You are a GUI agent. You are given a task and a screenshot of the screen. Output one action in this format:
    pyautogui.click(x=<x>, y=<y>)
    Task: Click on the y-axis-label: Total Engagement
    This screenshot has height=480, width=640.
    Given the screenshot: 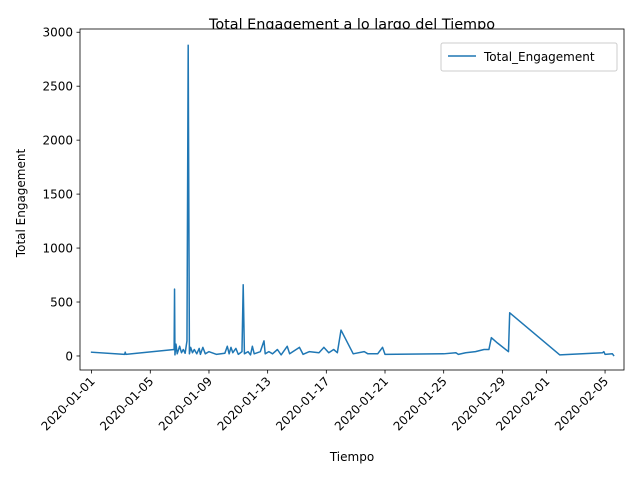 What is the action you would take?
    pyautogui.click(x=21, y=204)
    